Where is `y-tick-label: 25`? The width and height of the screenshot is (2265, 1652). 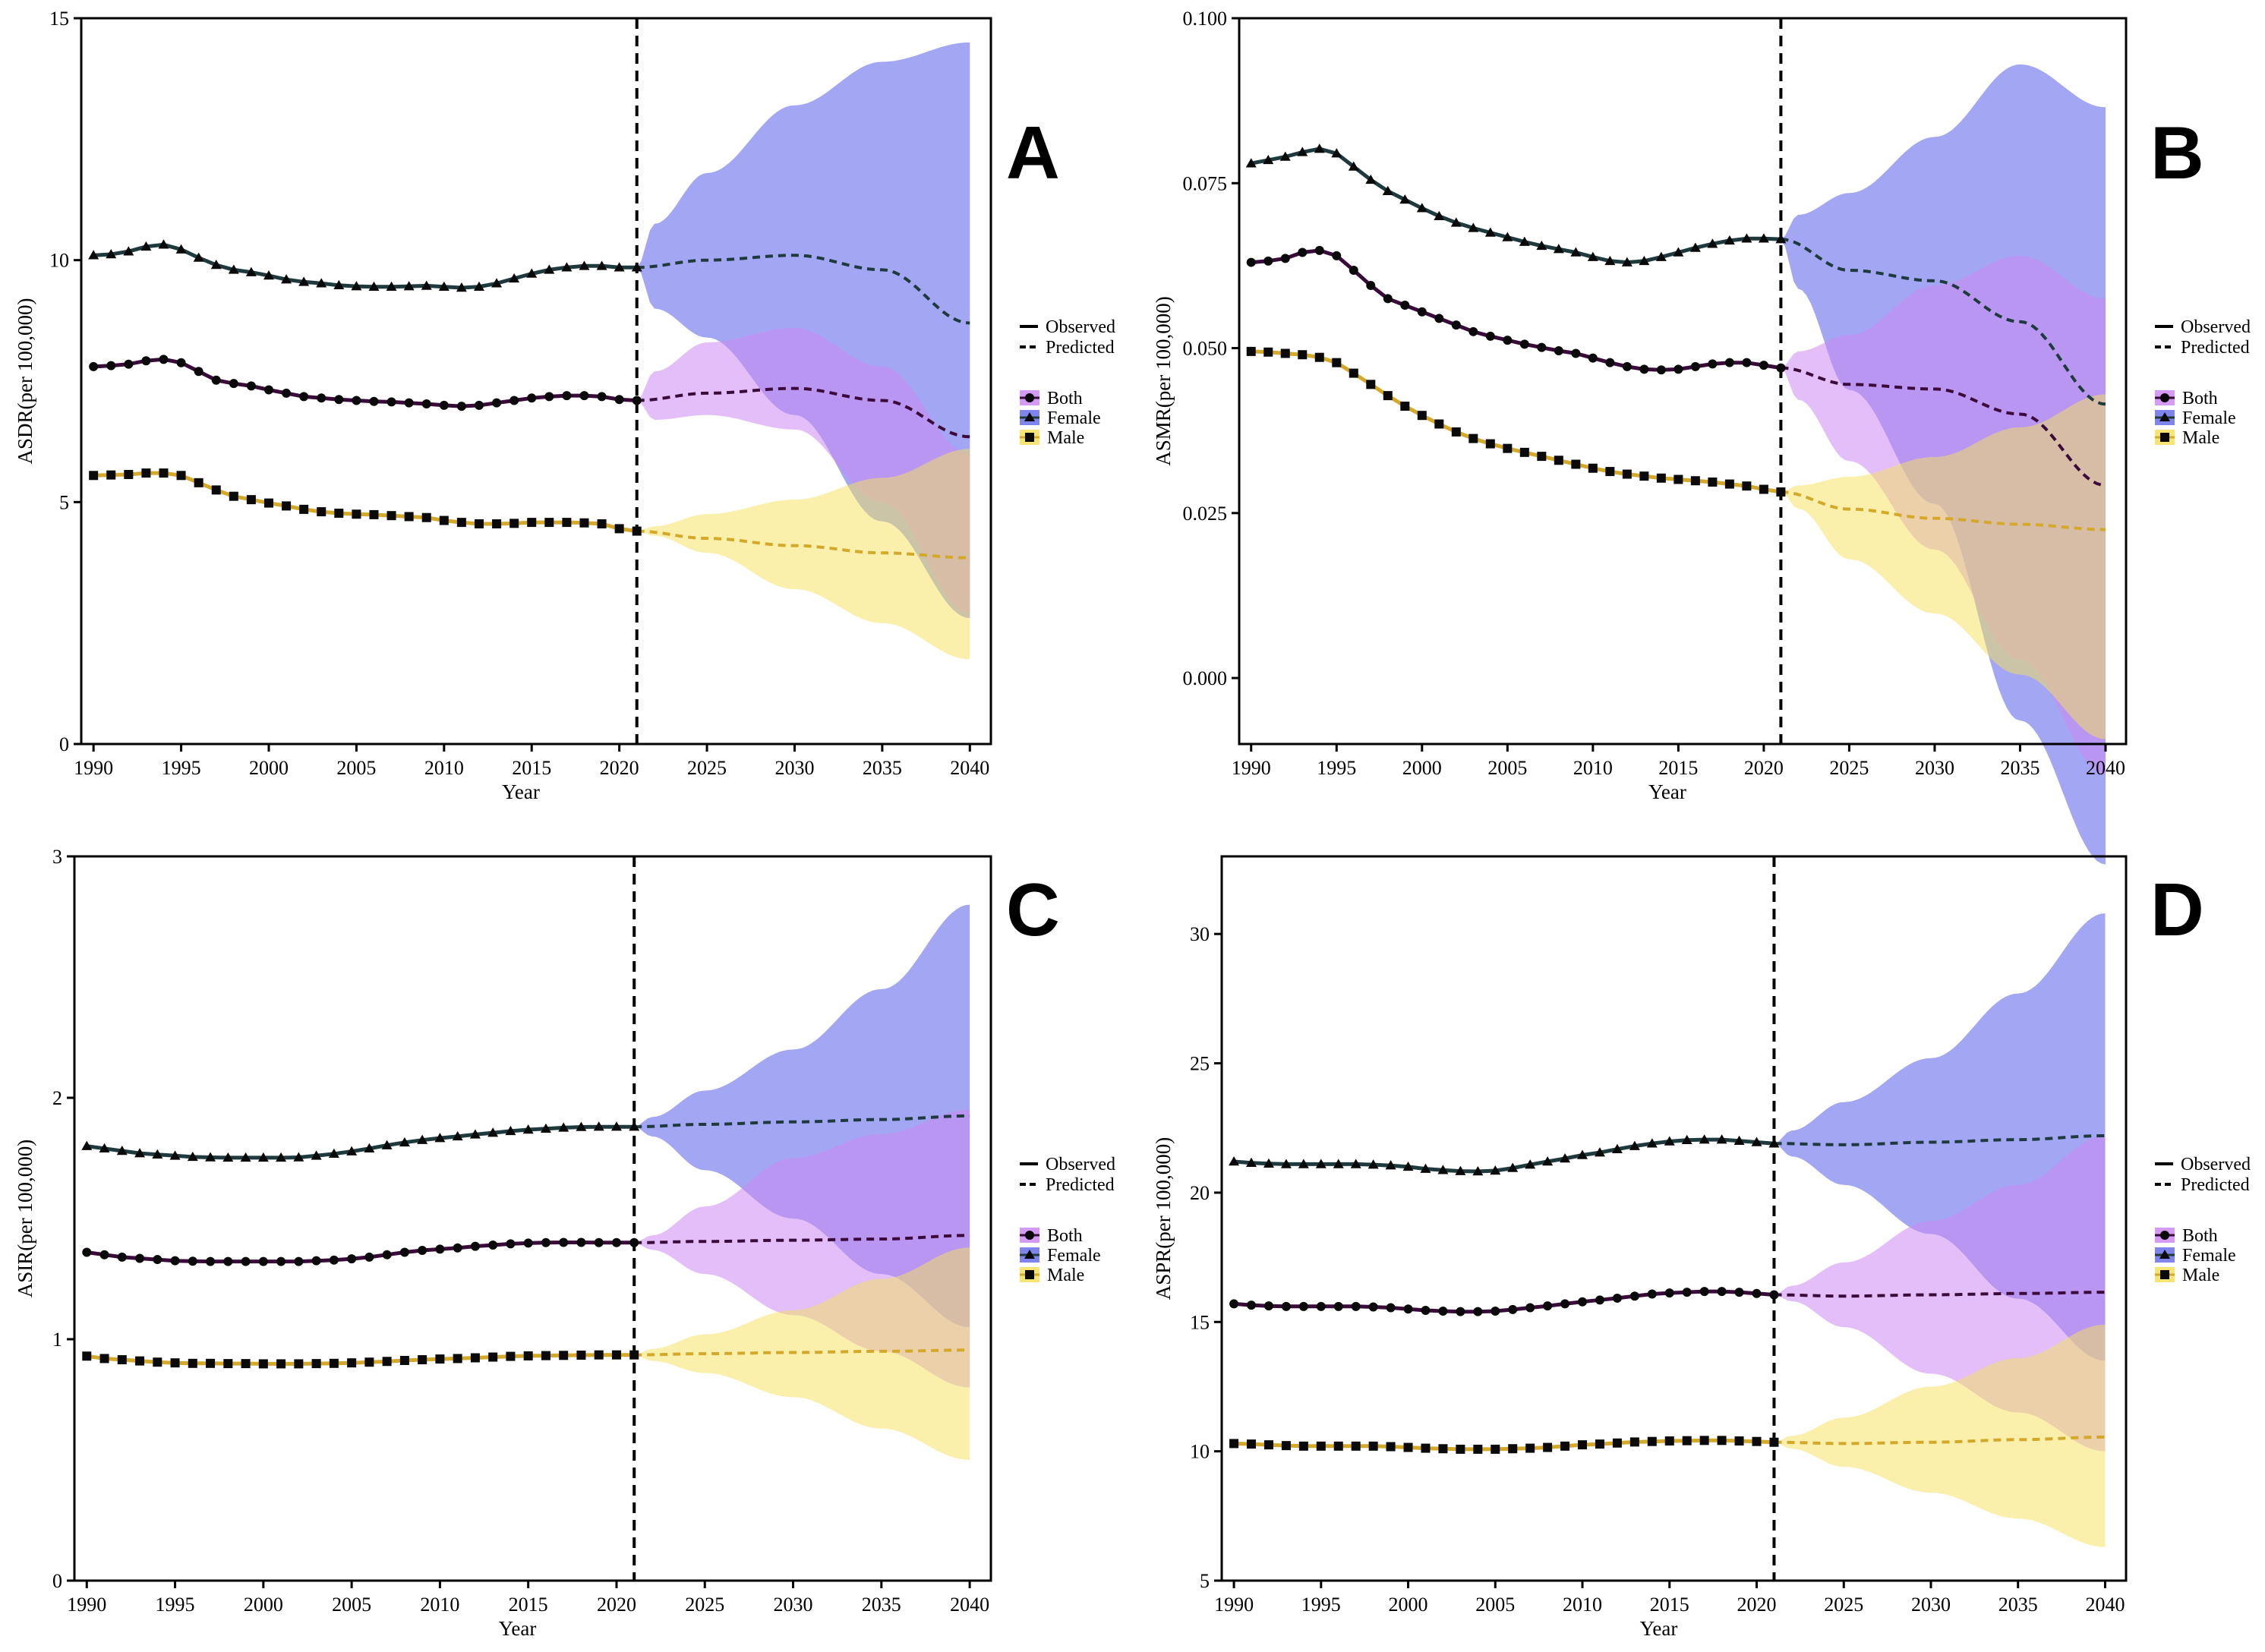
y-tick-label: 25 is located at coordinates (1200, 1064).